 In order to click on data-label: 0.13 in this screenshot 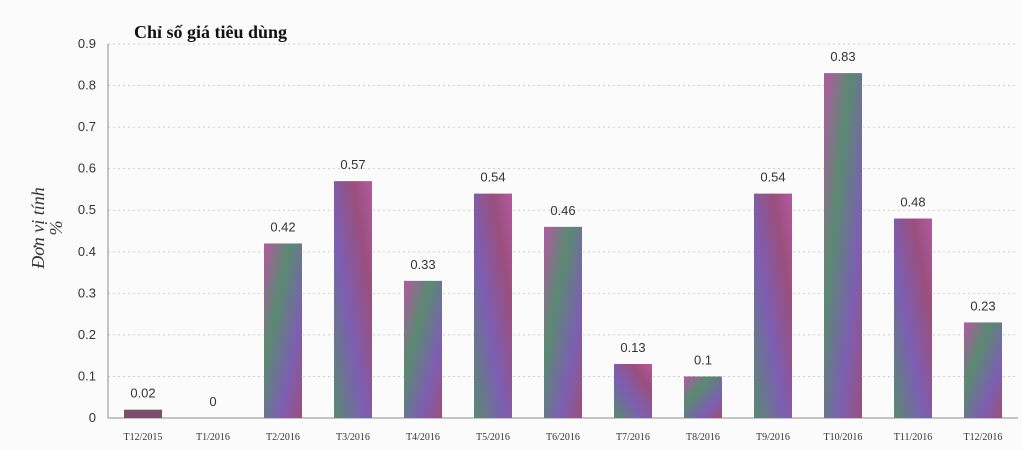, I will do `click(632, 347)`.